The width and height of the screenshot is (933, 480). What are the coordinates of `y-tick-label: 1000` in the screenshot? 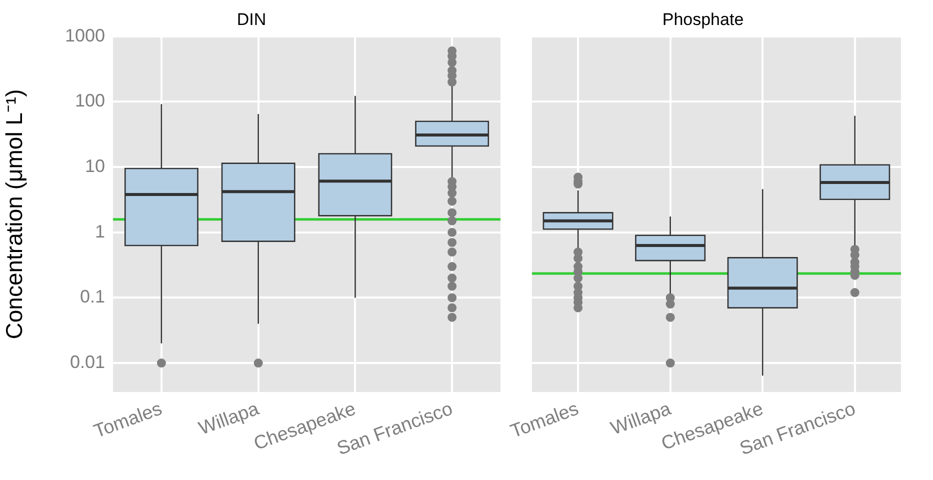 It's located at (84, 35).